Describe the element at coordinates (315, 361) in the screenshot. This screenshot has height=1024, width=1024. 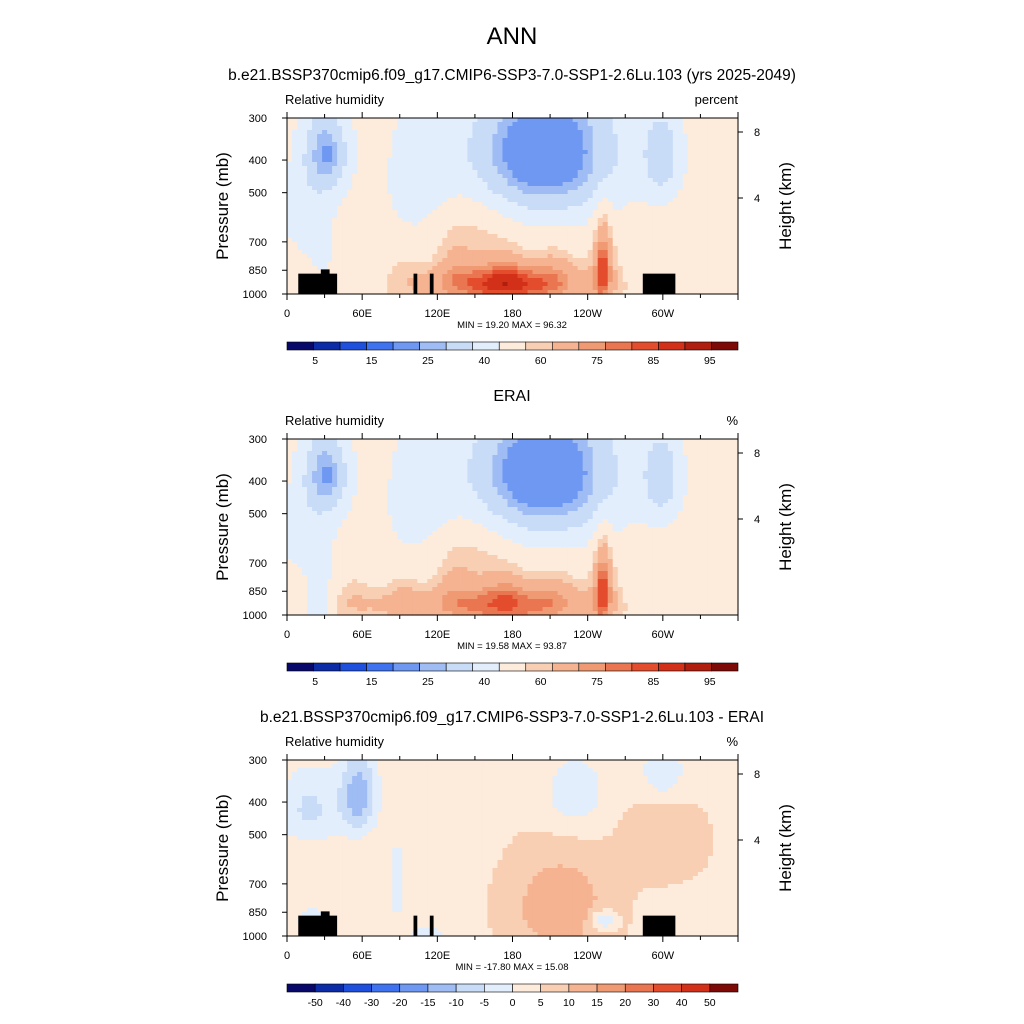
I see `colorbar-label: 5` at that location.